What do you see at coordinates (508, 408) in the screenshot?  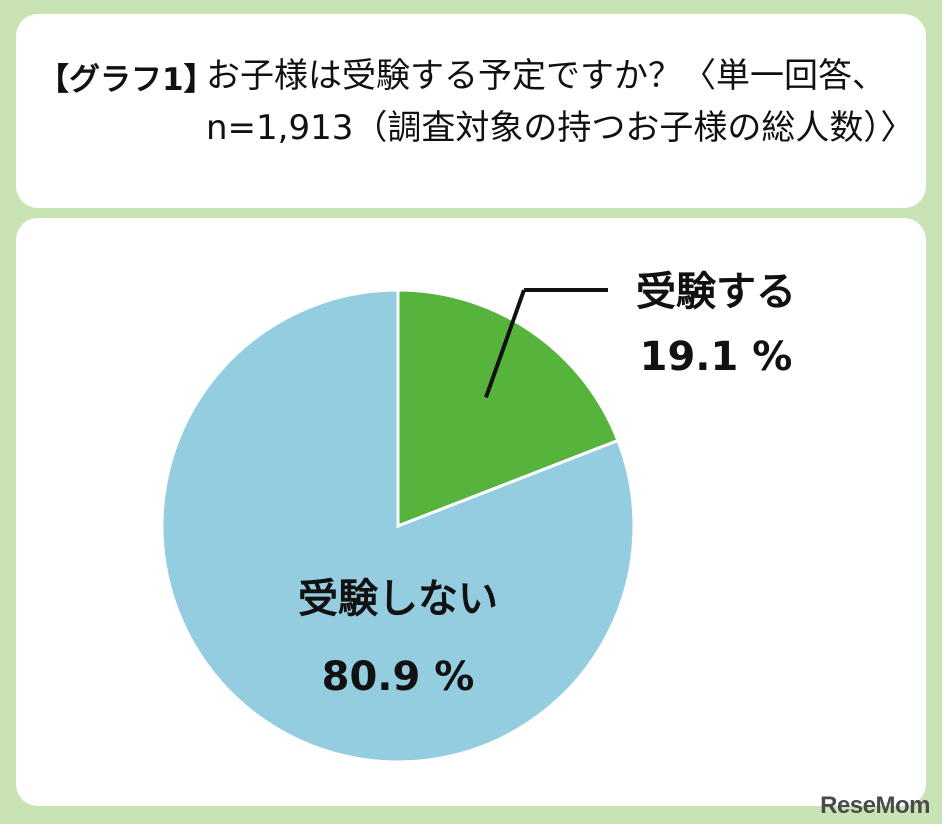 I see `pie-slice-juken-suru` at bounding box center [508, 408].